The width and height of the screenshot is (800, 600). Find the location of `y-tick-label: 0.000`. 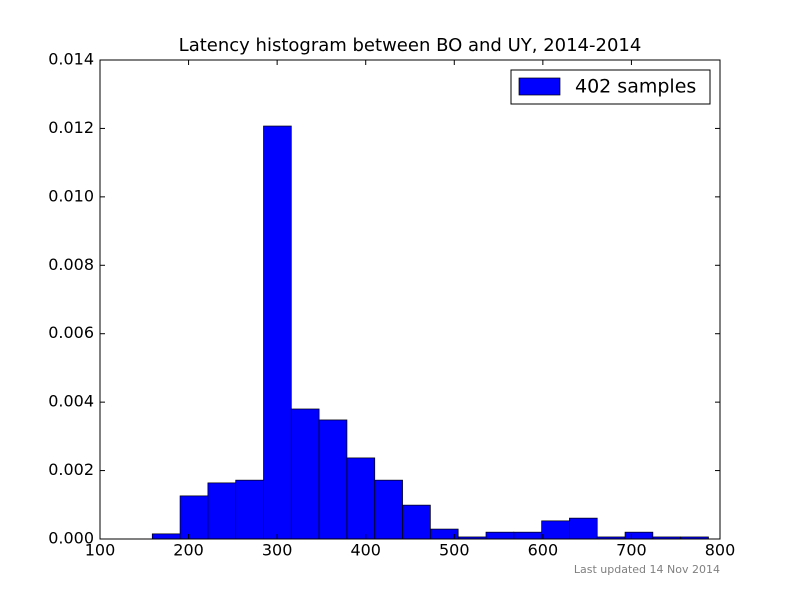

y-tick-label: 0.000 is located at coordinates (71, 538).